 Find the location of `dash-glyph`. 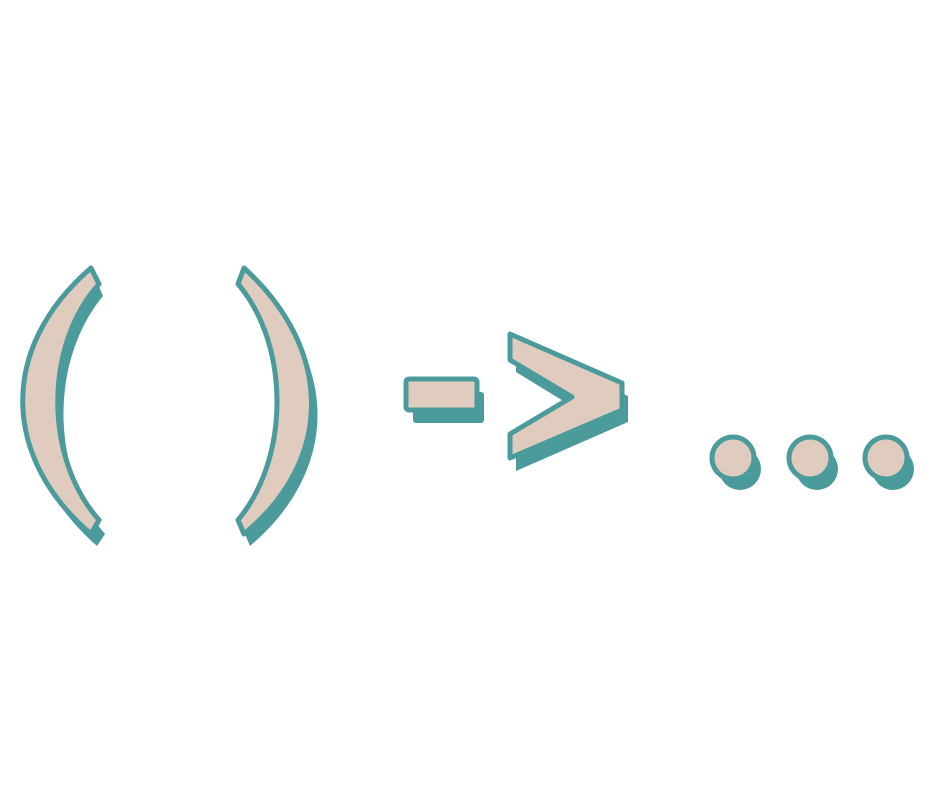

dash-glyph is located at coordinates (443, 399).